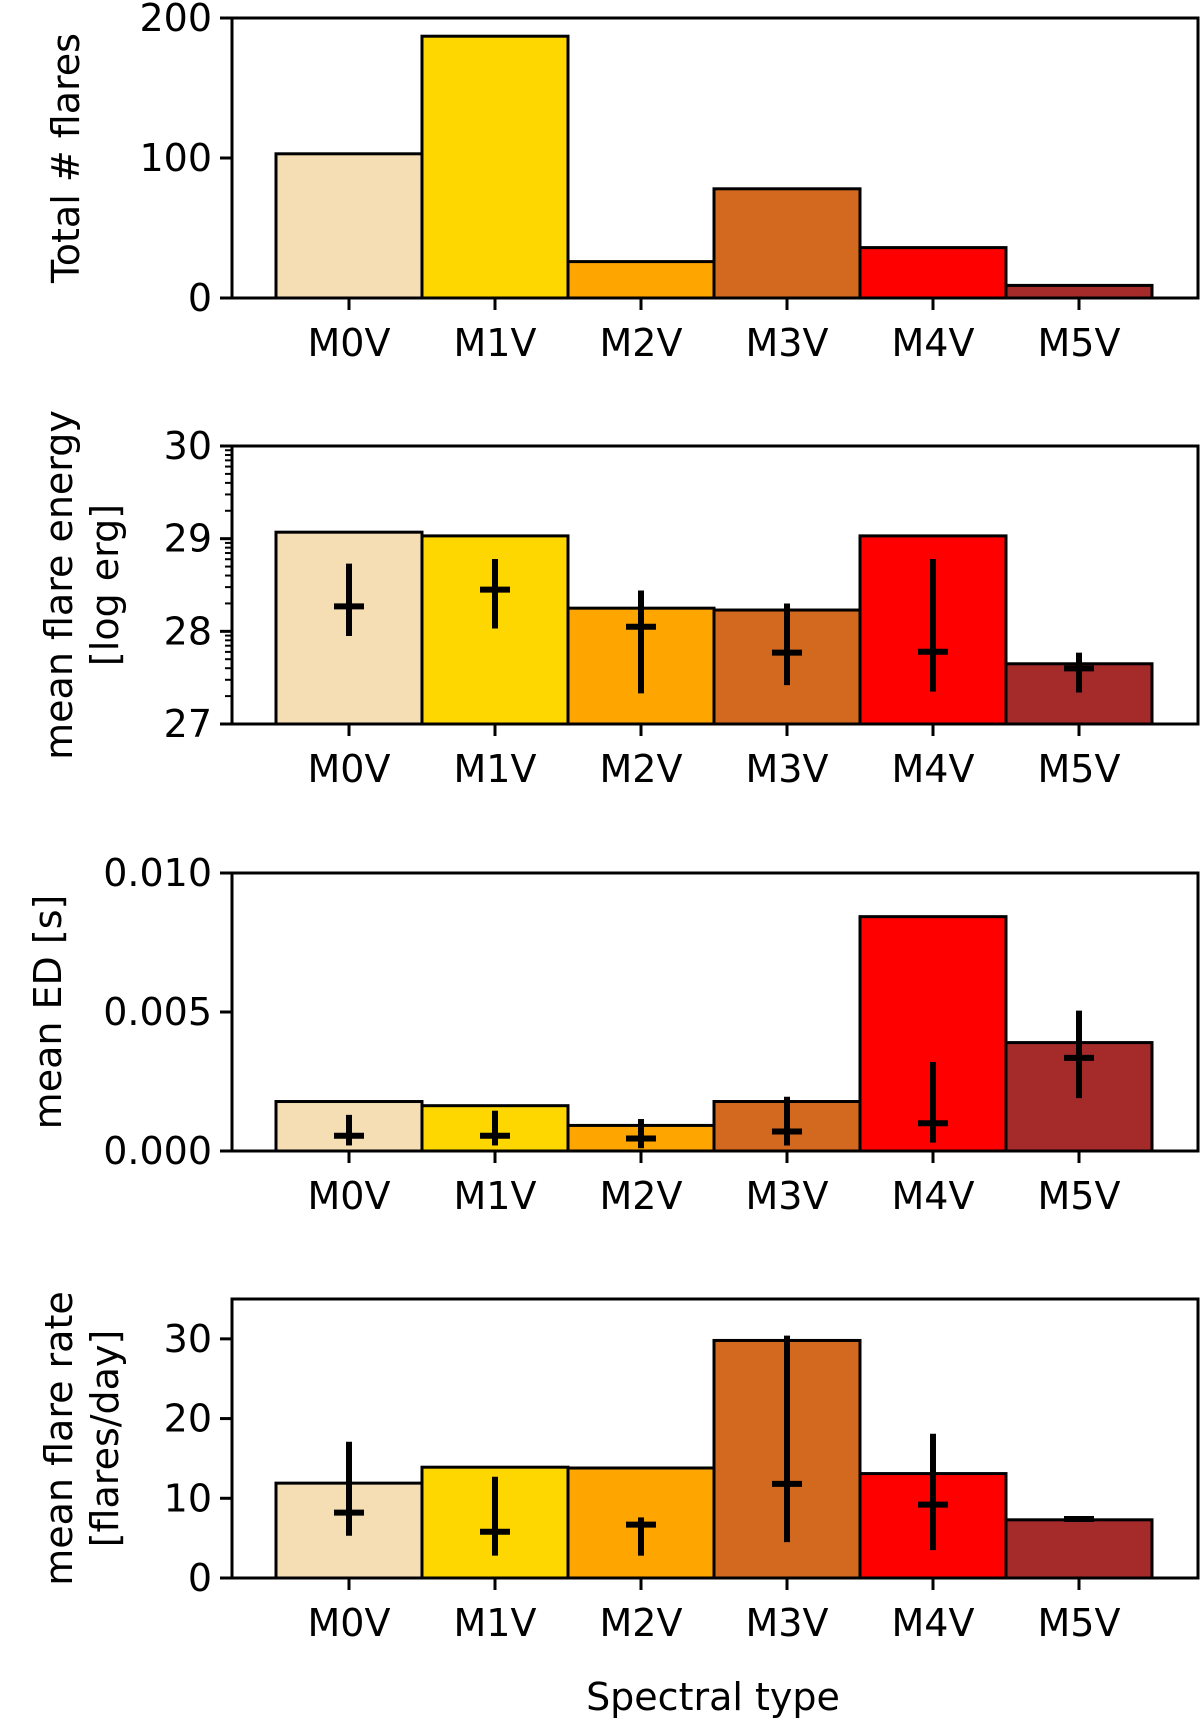  Describe the element at coordinates (349, 226) in the screenshot. I see `bar-m0v` at that location.